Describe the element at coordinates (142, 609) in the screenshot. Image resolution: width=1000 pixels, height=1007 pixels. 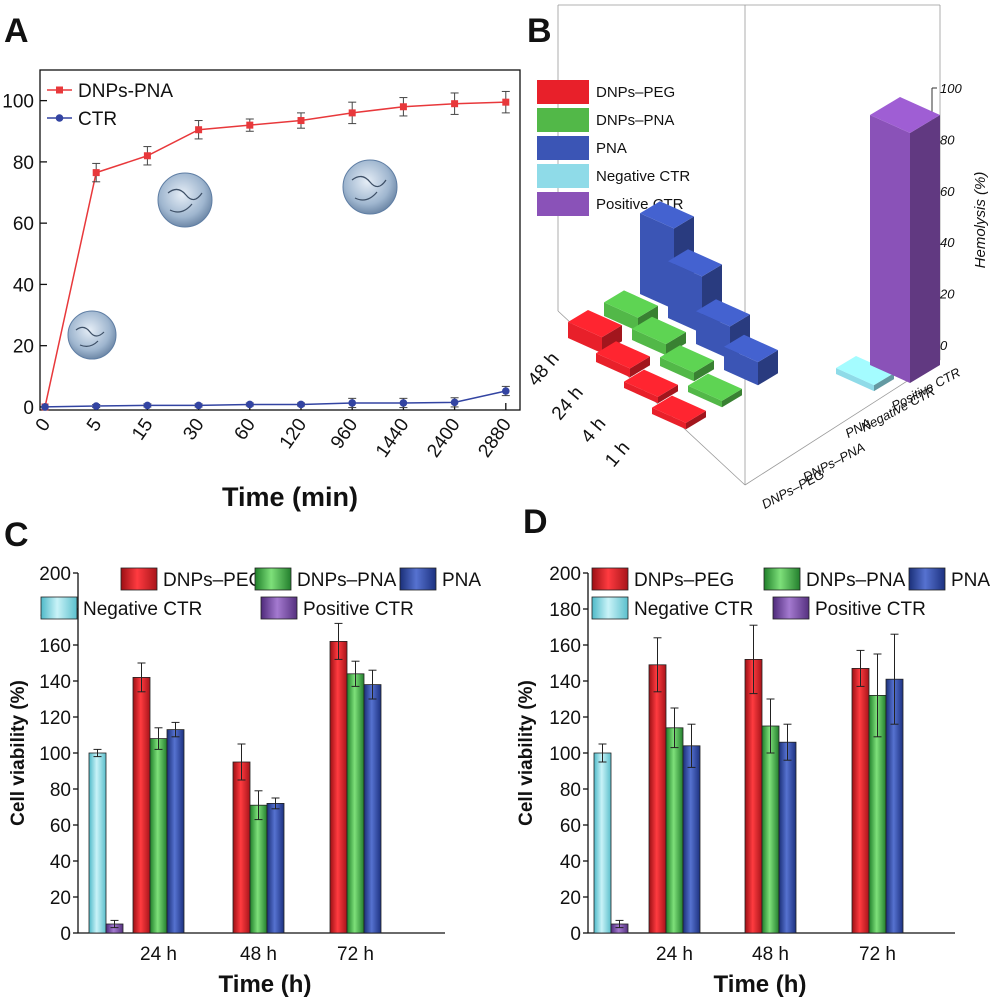
I see `legend-label: Negative CTR` at that location.